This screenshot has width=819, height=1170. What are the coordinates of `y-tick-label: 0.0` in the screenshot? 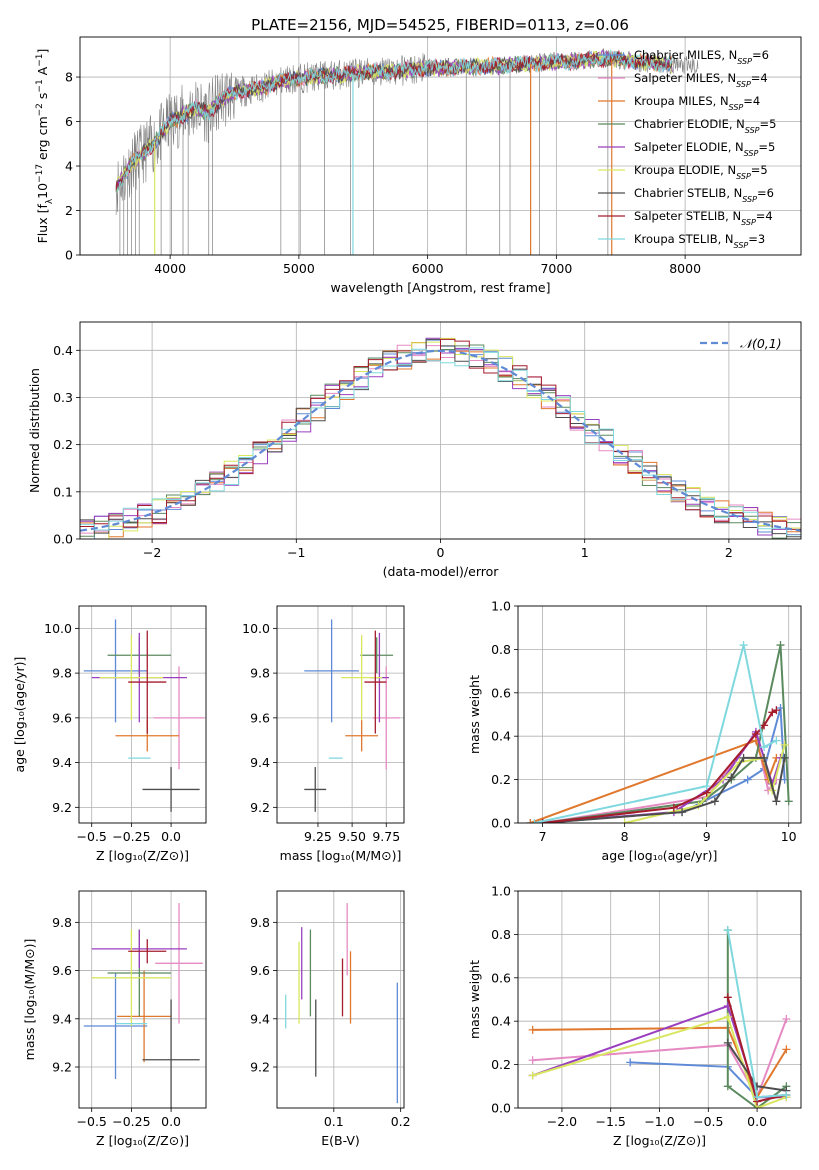 It's located at (501, 1108).